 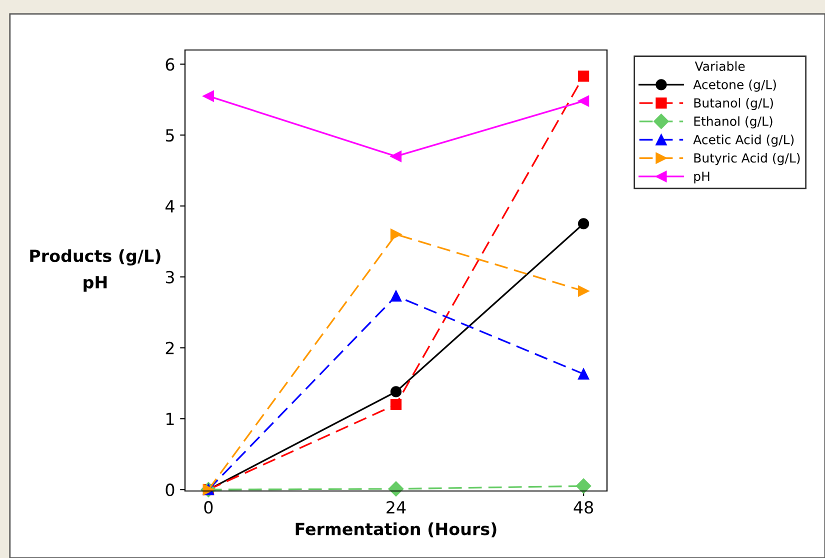 I want to click on legend-label: pH, so click(x=702, y=178).